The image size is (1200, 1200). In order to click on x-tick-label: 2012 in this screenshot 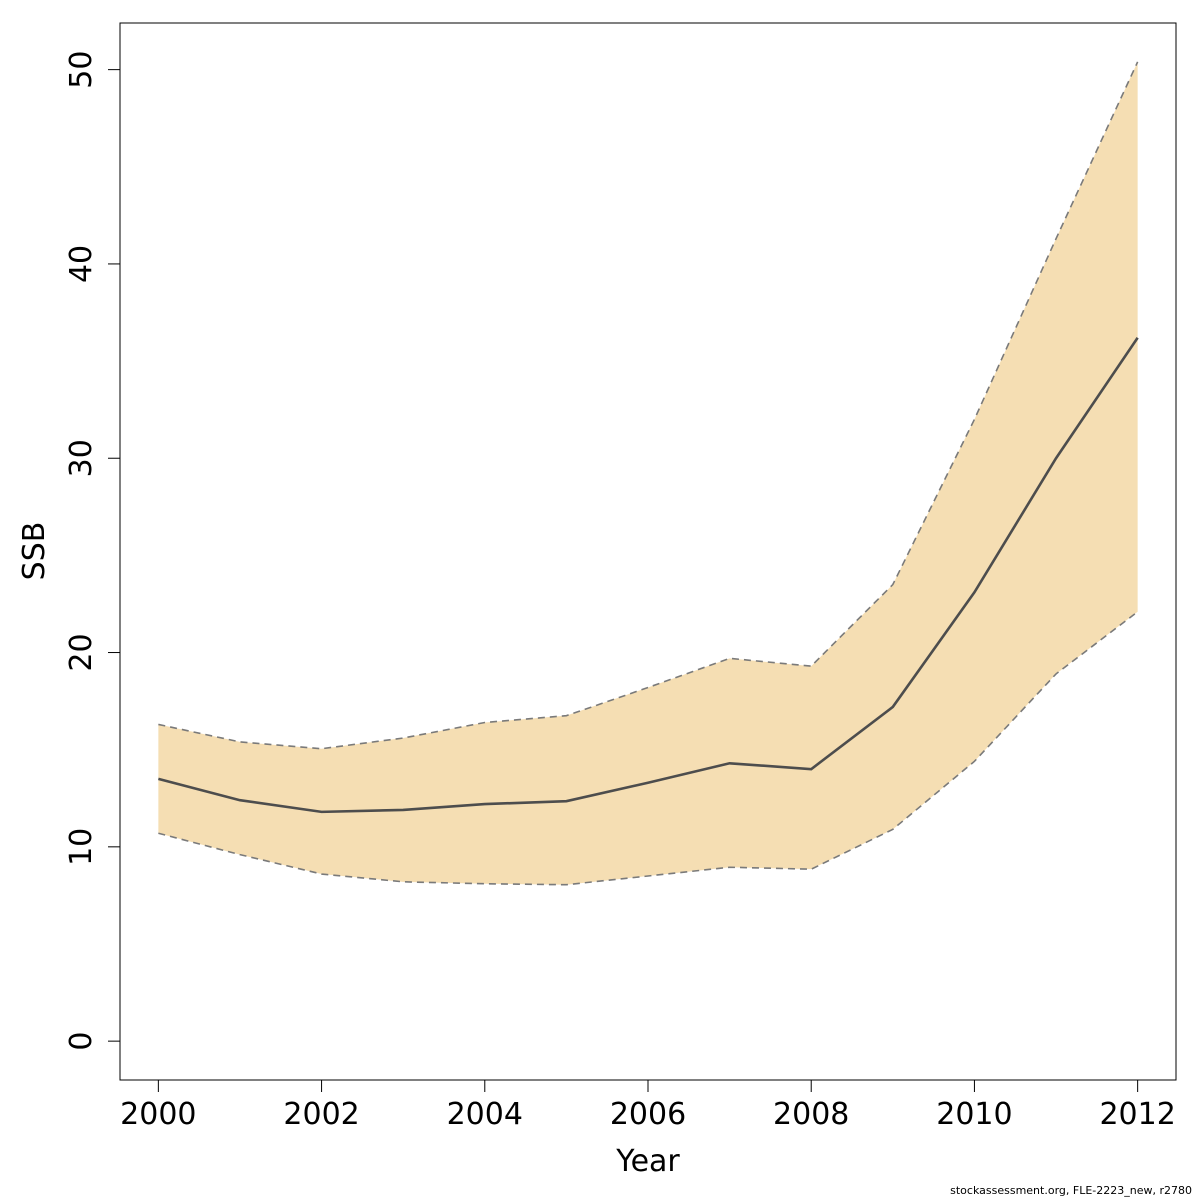, I will do `click(1137, 1114)`.